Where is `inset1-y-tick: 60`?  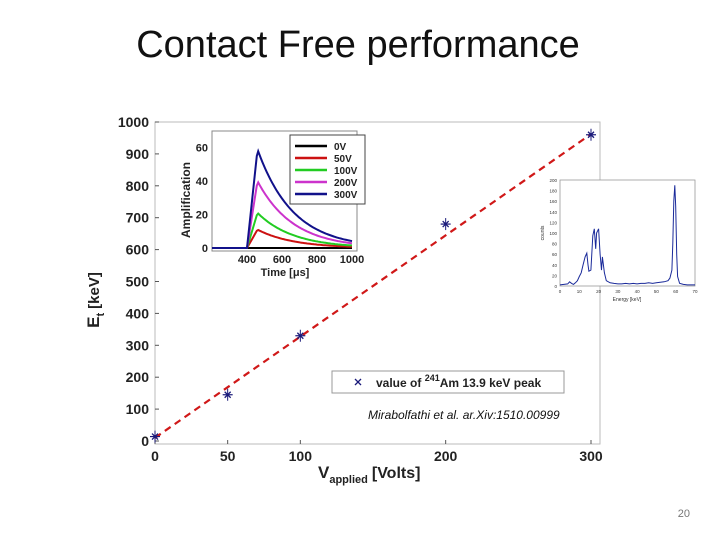 inset1-y-tick: 60 is located at coordinates (202, 149).